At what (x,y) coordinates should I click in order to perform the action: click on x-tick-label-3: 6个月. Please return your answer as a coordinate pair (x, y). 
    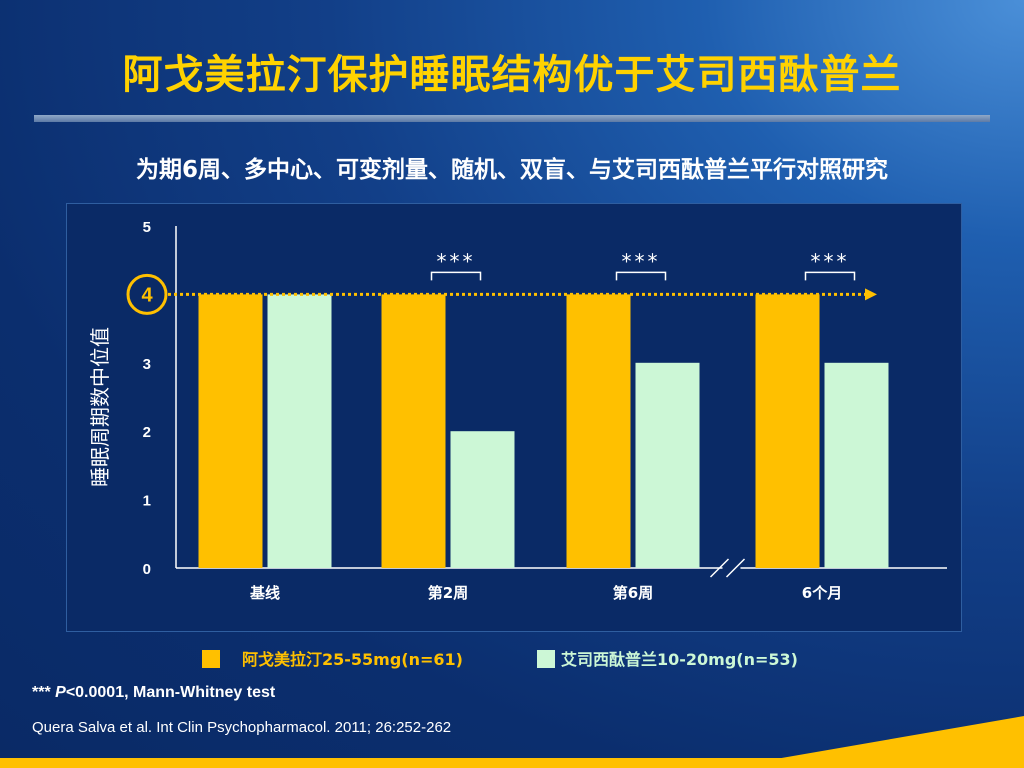
    Looking at the image, I should click on (822, 593).